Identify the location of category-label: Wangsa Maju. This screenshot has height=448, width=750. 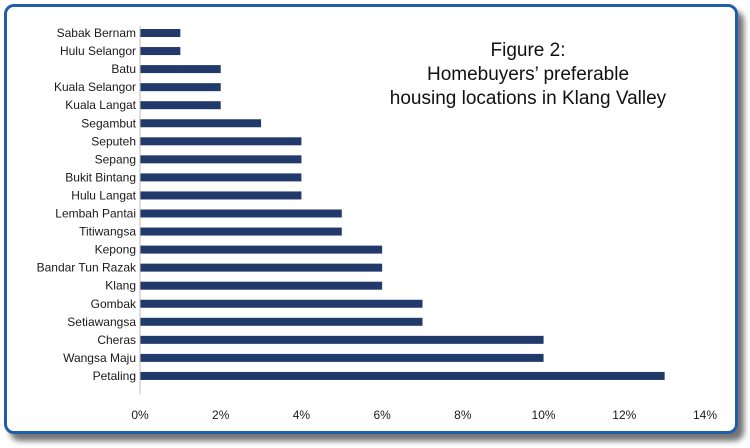
(99, 358).